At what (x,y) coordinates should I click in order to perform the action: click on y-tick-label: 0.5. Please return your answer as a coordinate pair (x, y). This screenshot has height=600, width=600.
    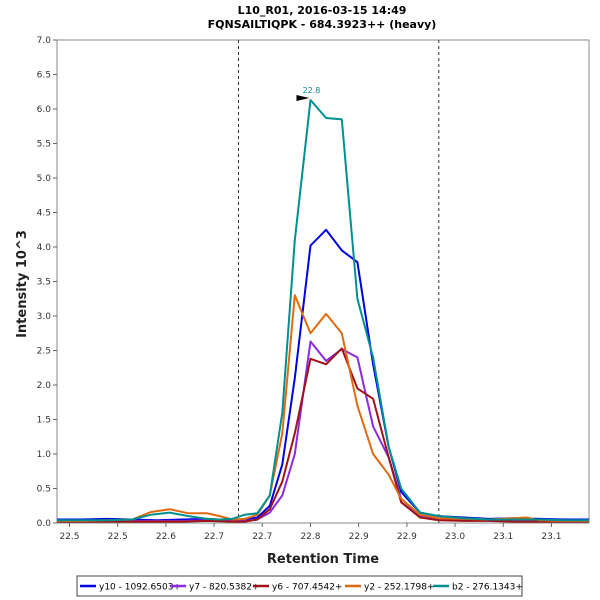
    Looking at the image, I should click on (44, 490).